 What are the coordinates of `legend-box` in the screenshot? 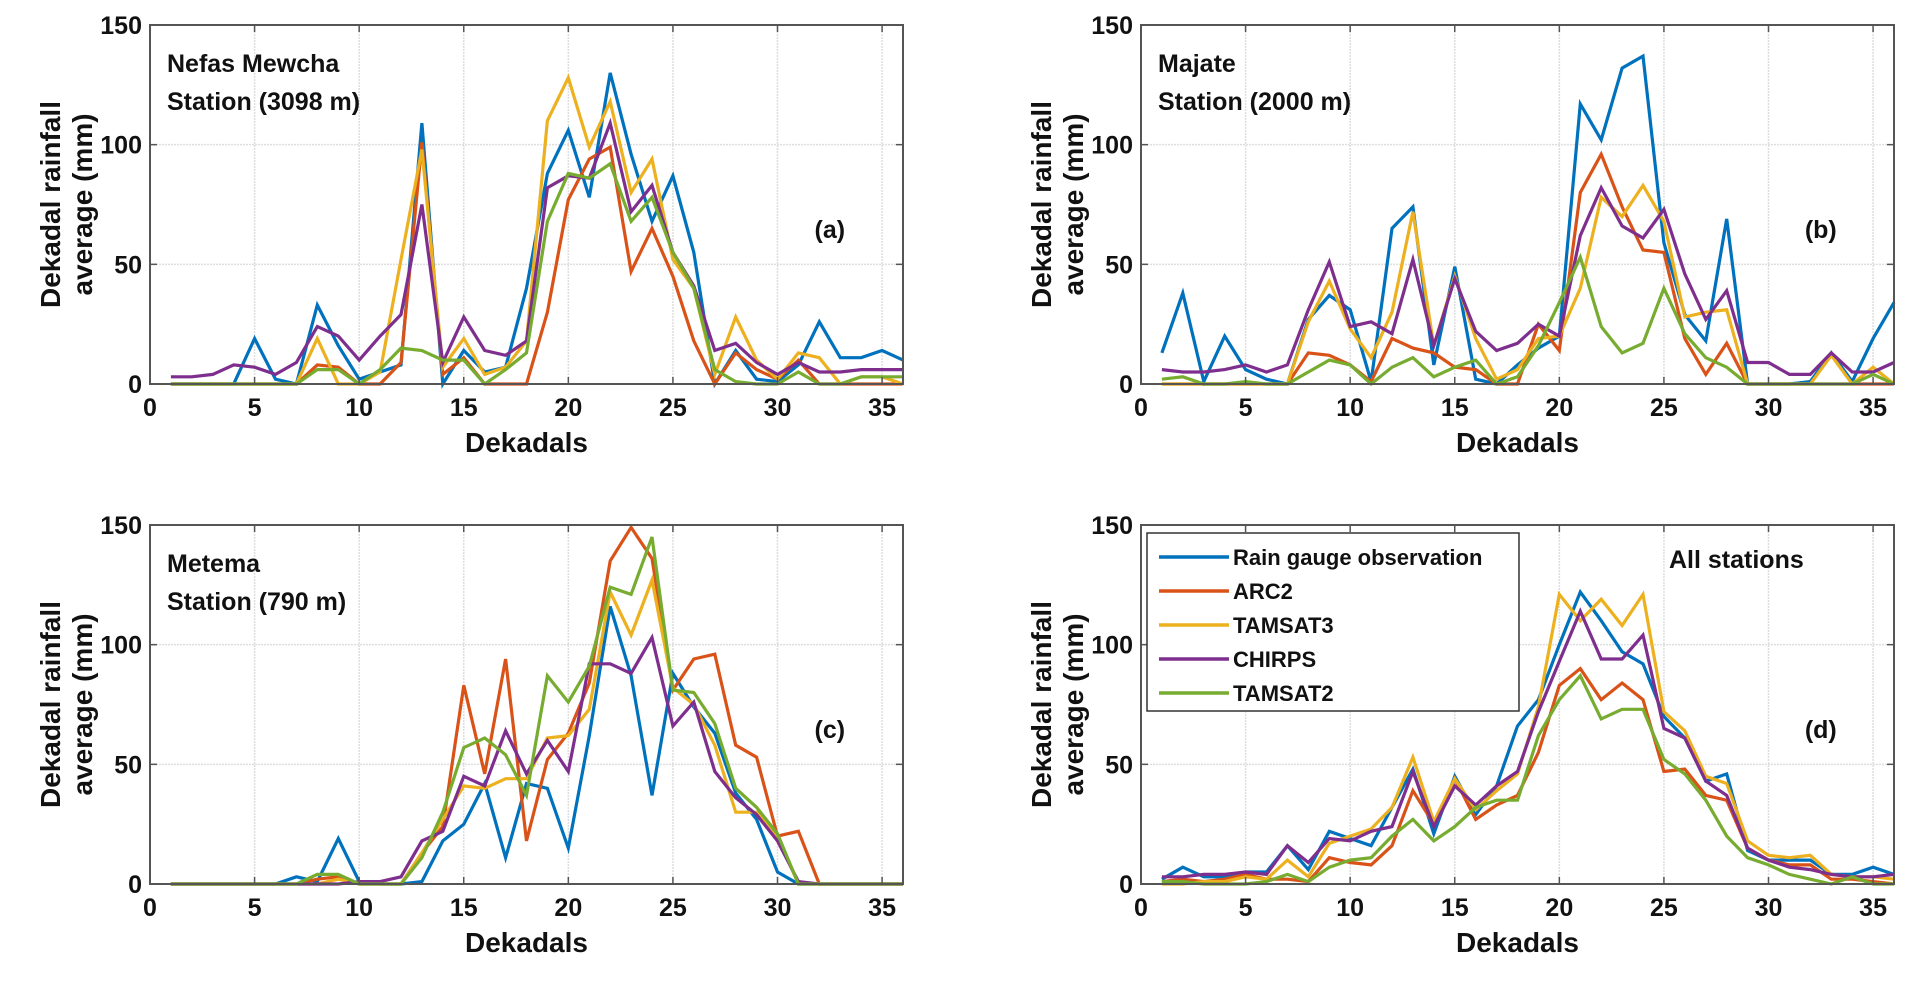 It's located at (1333, 622).